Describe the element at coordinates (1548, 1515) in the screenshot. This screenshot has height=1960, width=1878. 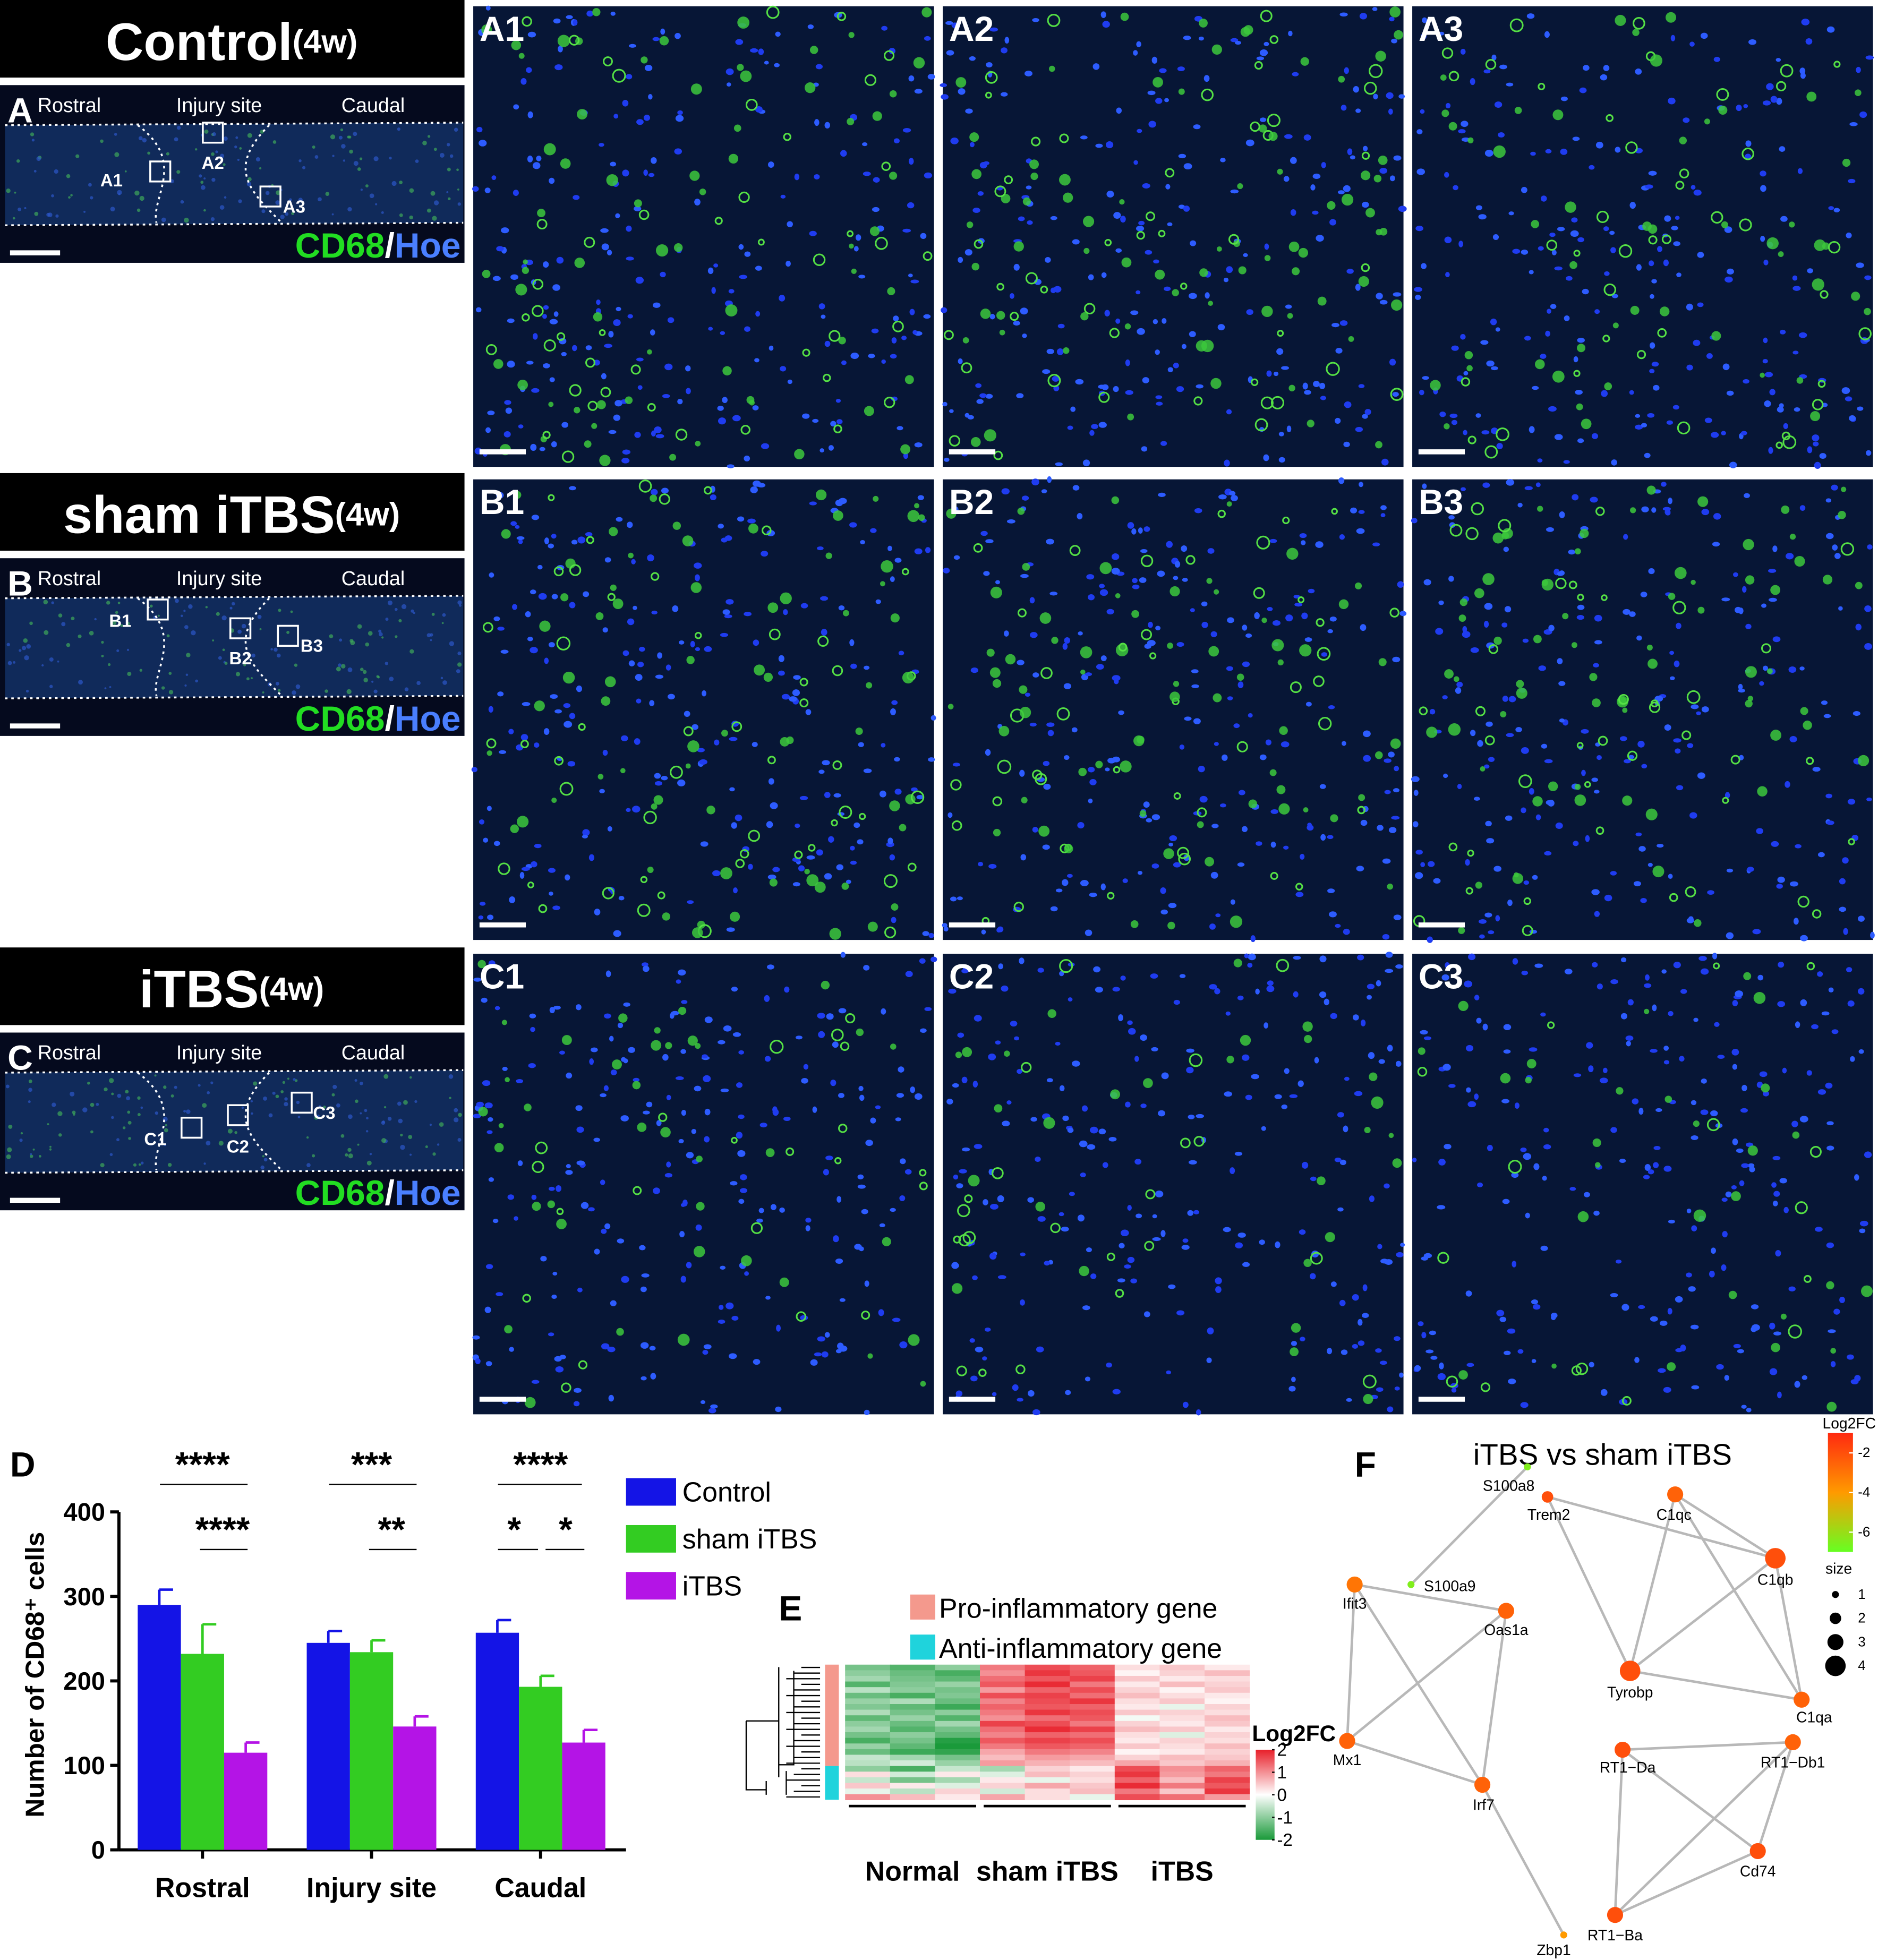
I see `node-label: Trem2` at that location.